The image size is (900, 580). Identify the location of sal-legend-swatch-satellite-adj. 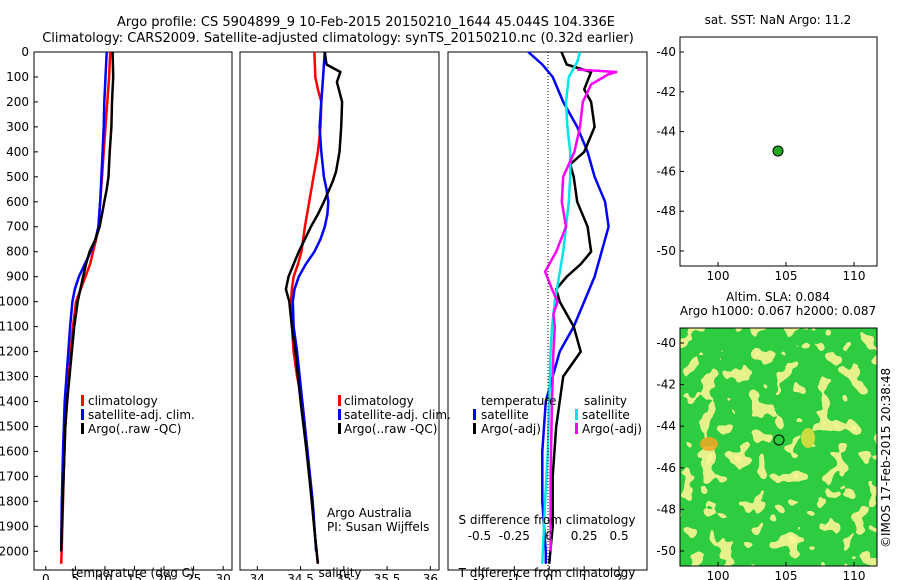
(339, 414).